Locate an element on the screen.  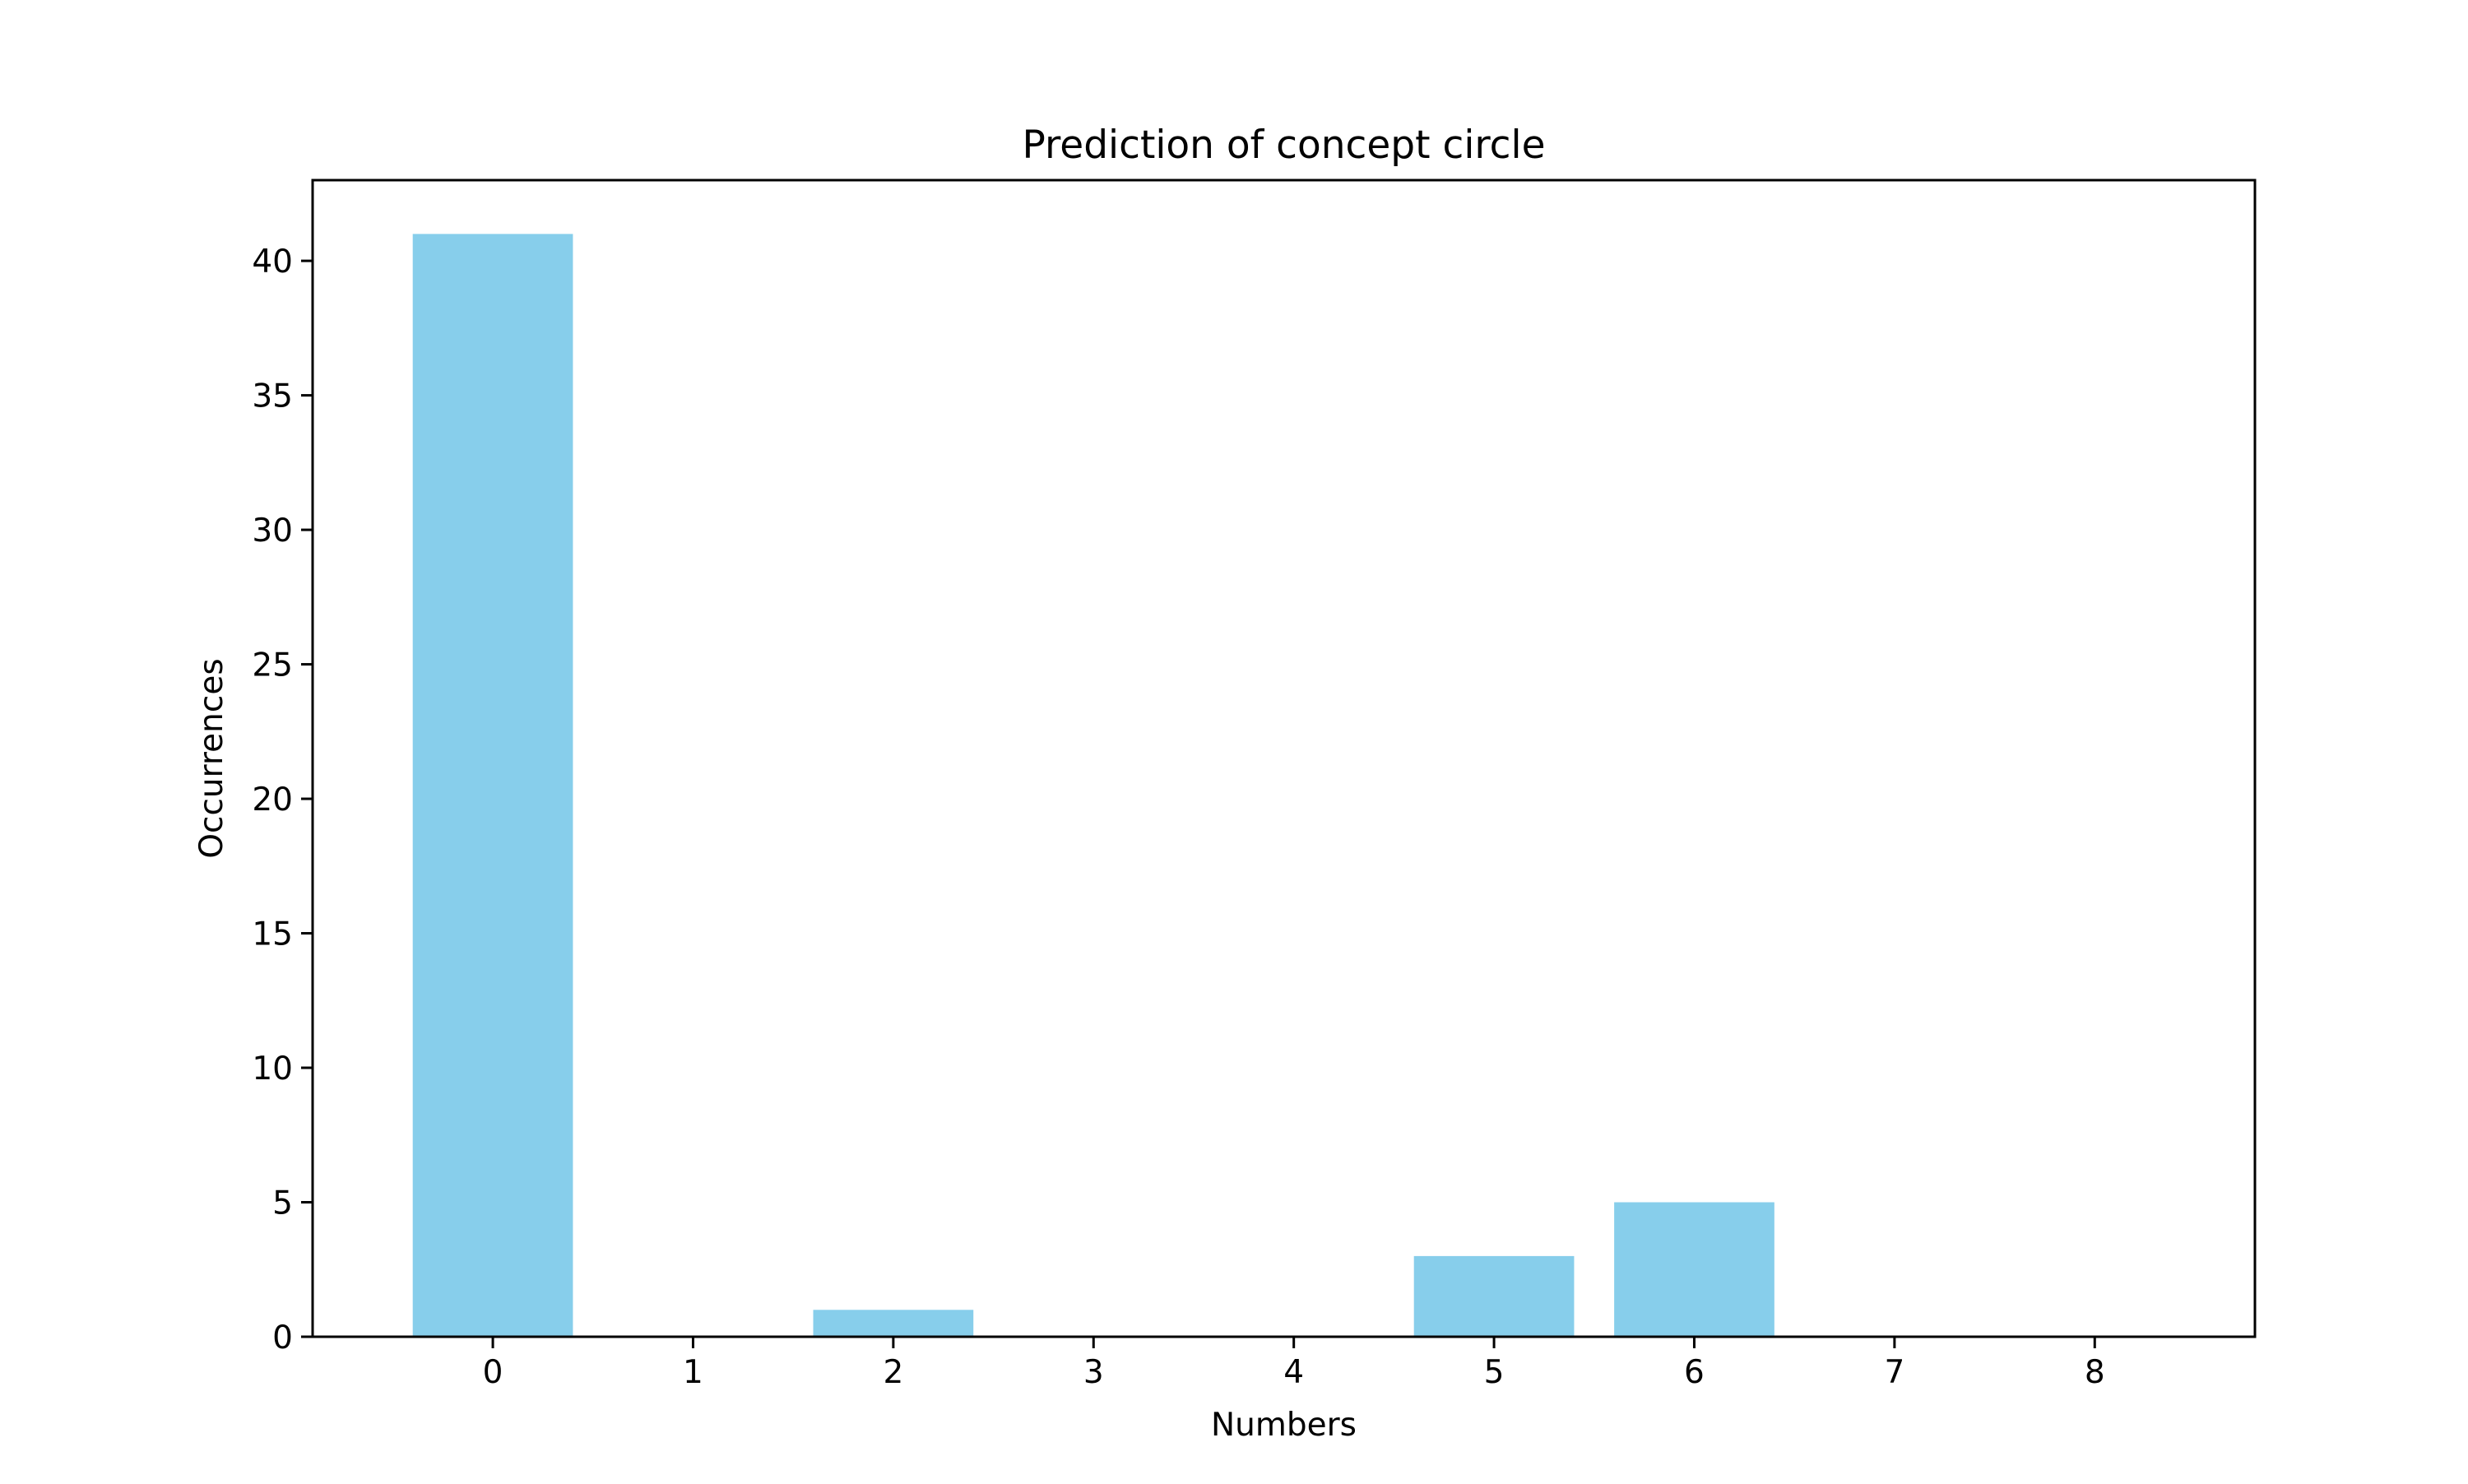
x-tick-label: 6 is located at coordinates (1695, 1372).